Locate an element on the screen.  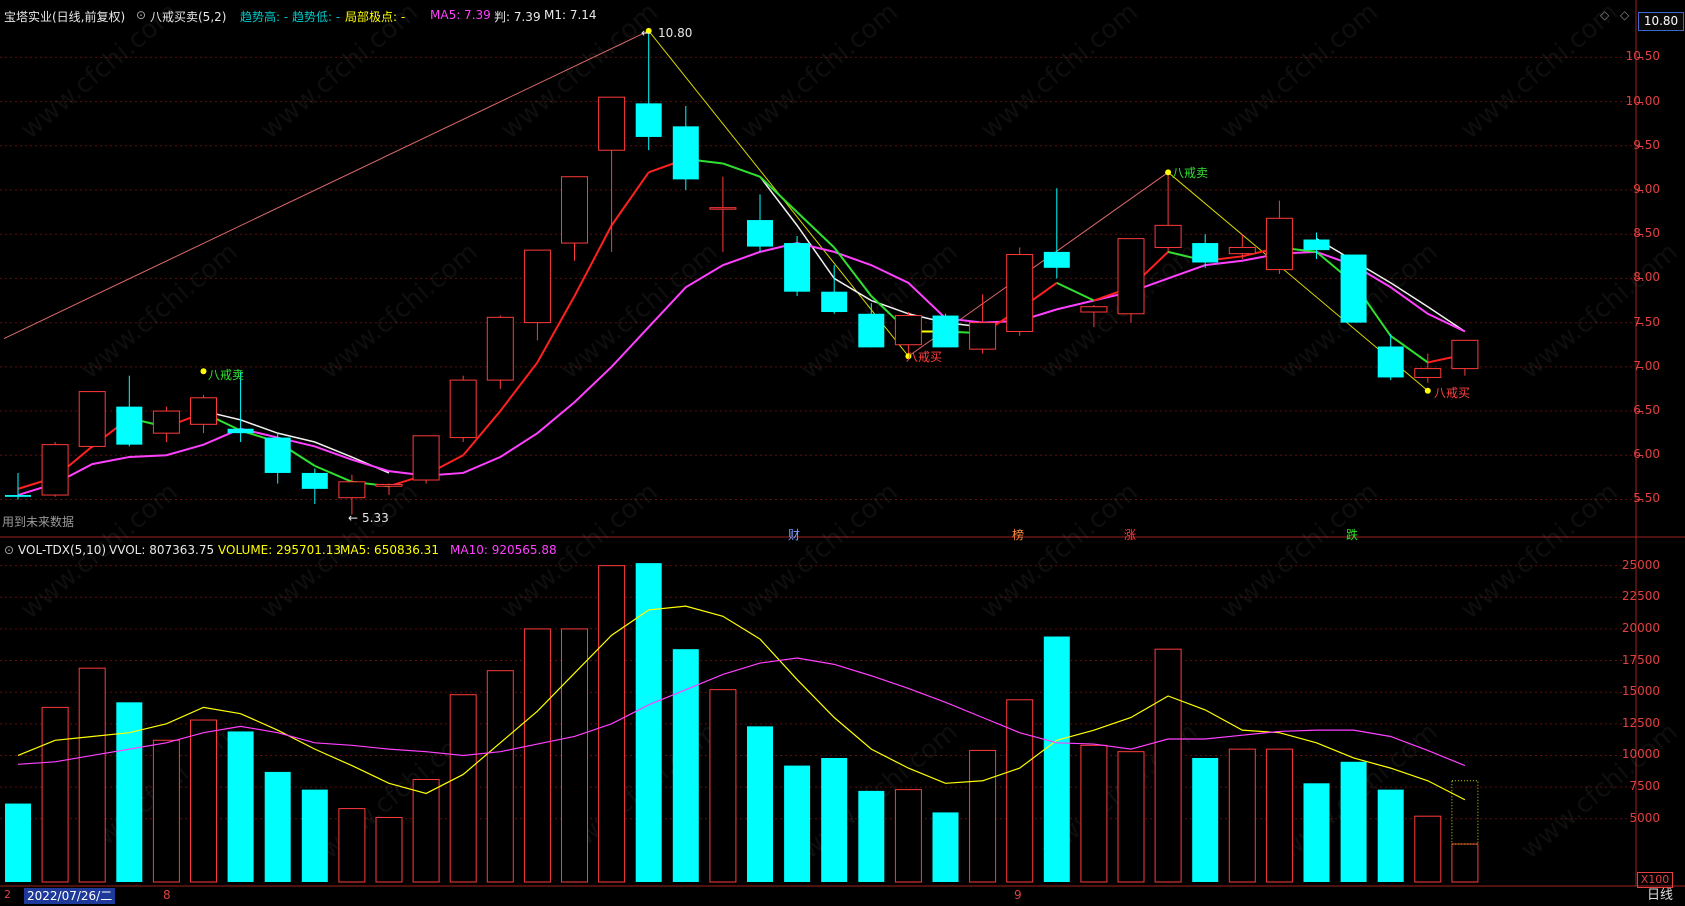
vol-settings-icon: ⊙ is located at coordinates (9, 550).